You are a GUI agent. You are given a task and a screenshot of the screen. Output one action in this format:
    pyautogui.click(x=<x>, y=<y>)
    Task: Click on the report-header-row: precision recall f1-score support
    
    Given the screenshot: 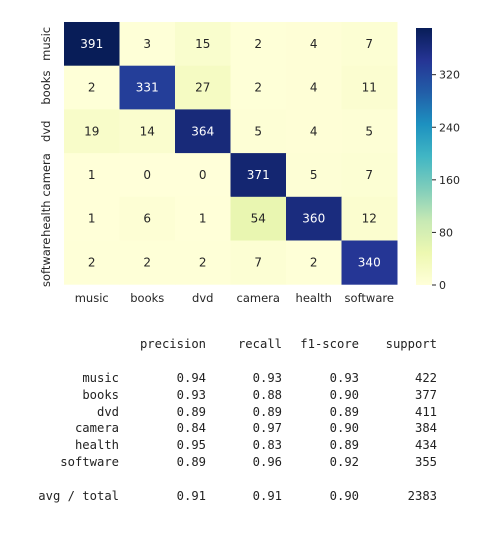 What is the action you would take?
    pyautogui.click(x=242, y=344)
    